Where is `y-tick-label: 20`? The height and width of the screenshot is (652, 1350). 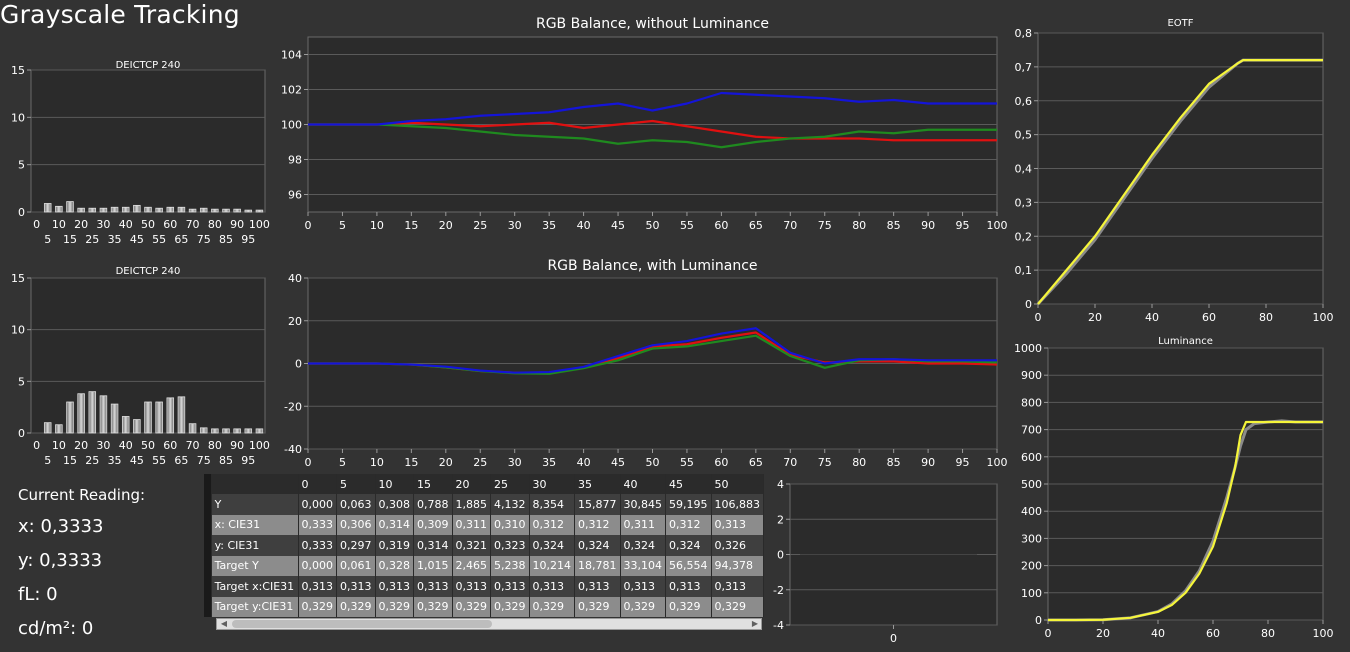
y-tick-label: 20 is located at coordinates (295, 321).